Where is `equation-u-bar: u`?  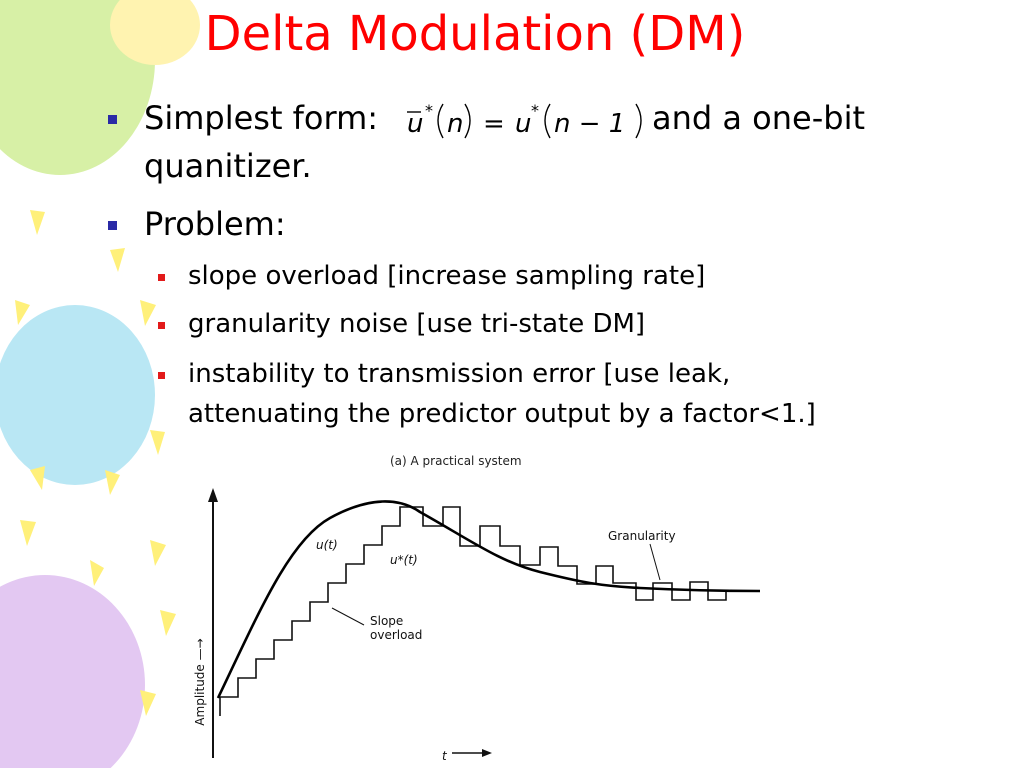
equation-u-bar: u is located at coordinates (415, 124).